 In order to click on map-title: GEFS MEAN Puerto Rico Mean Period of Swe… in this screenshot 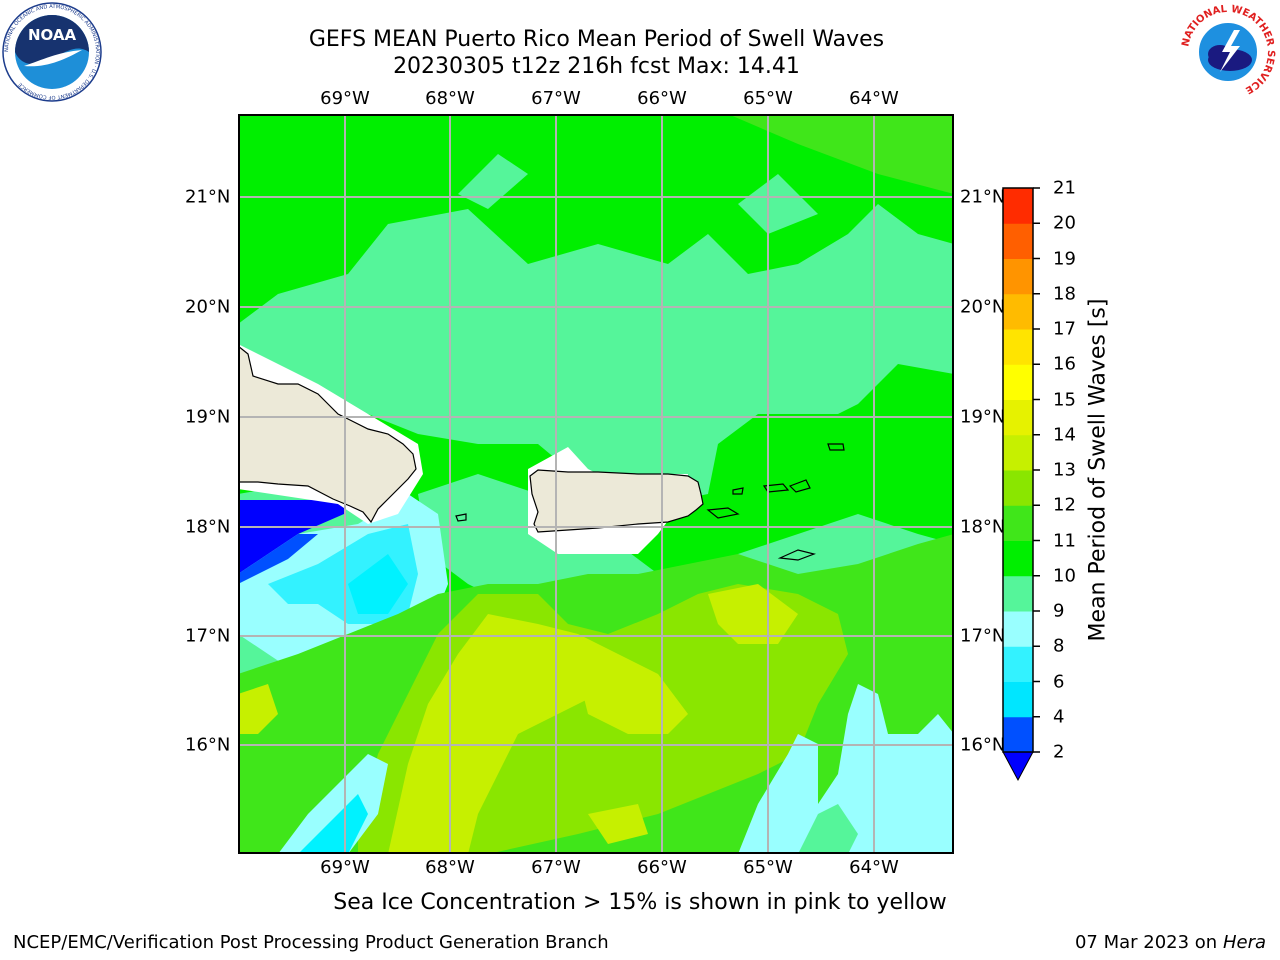, I will do `click(596, 39)`.